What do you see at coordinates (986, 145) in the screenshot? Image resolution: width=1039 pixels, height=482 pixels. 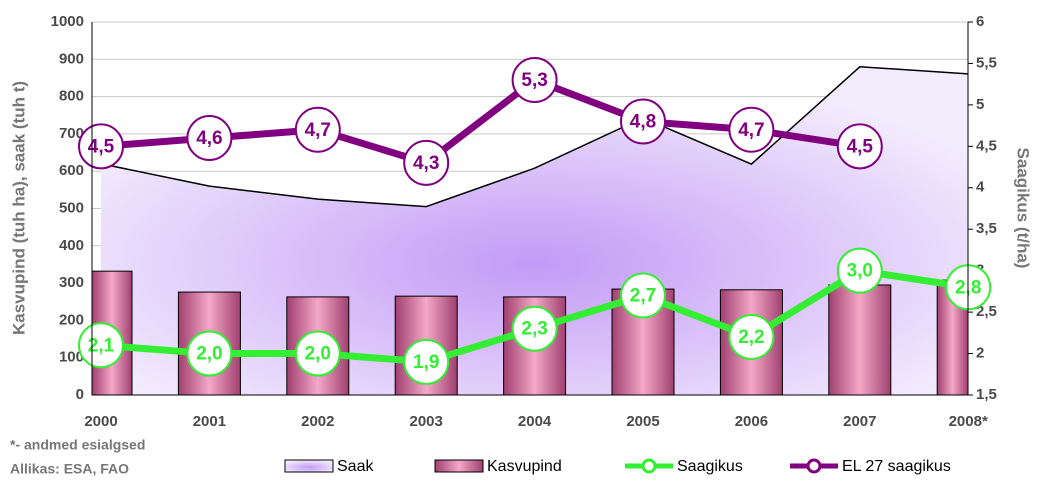 I see `y2-tick-label: 4,5` at bounding box center [986, 145].